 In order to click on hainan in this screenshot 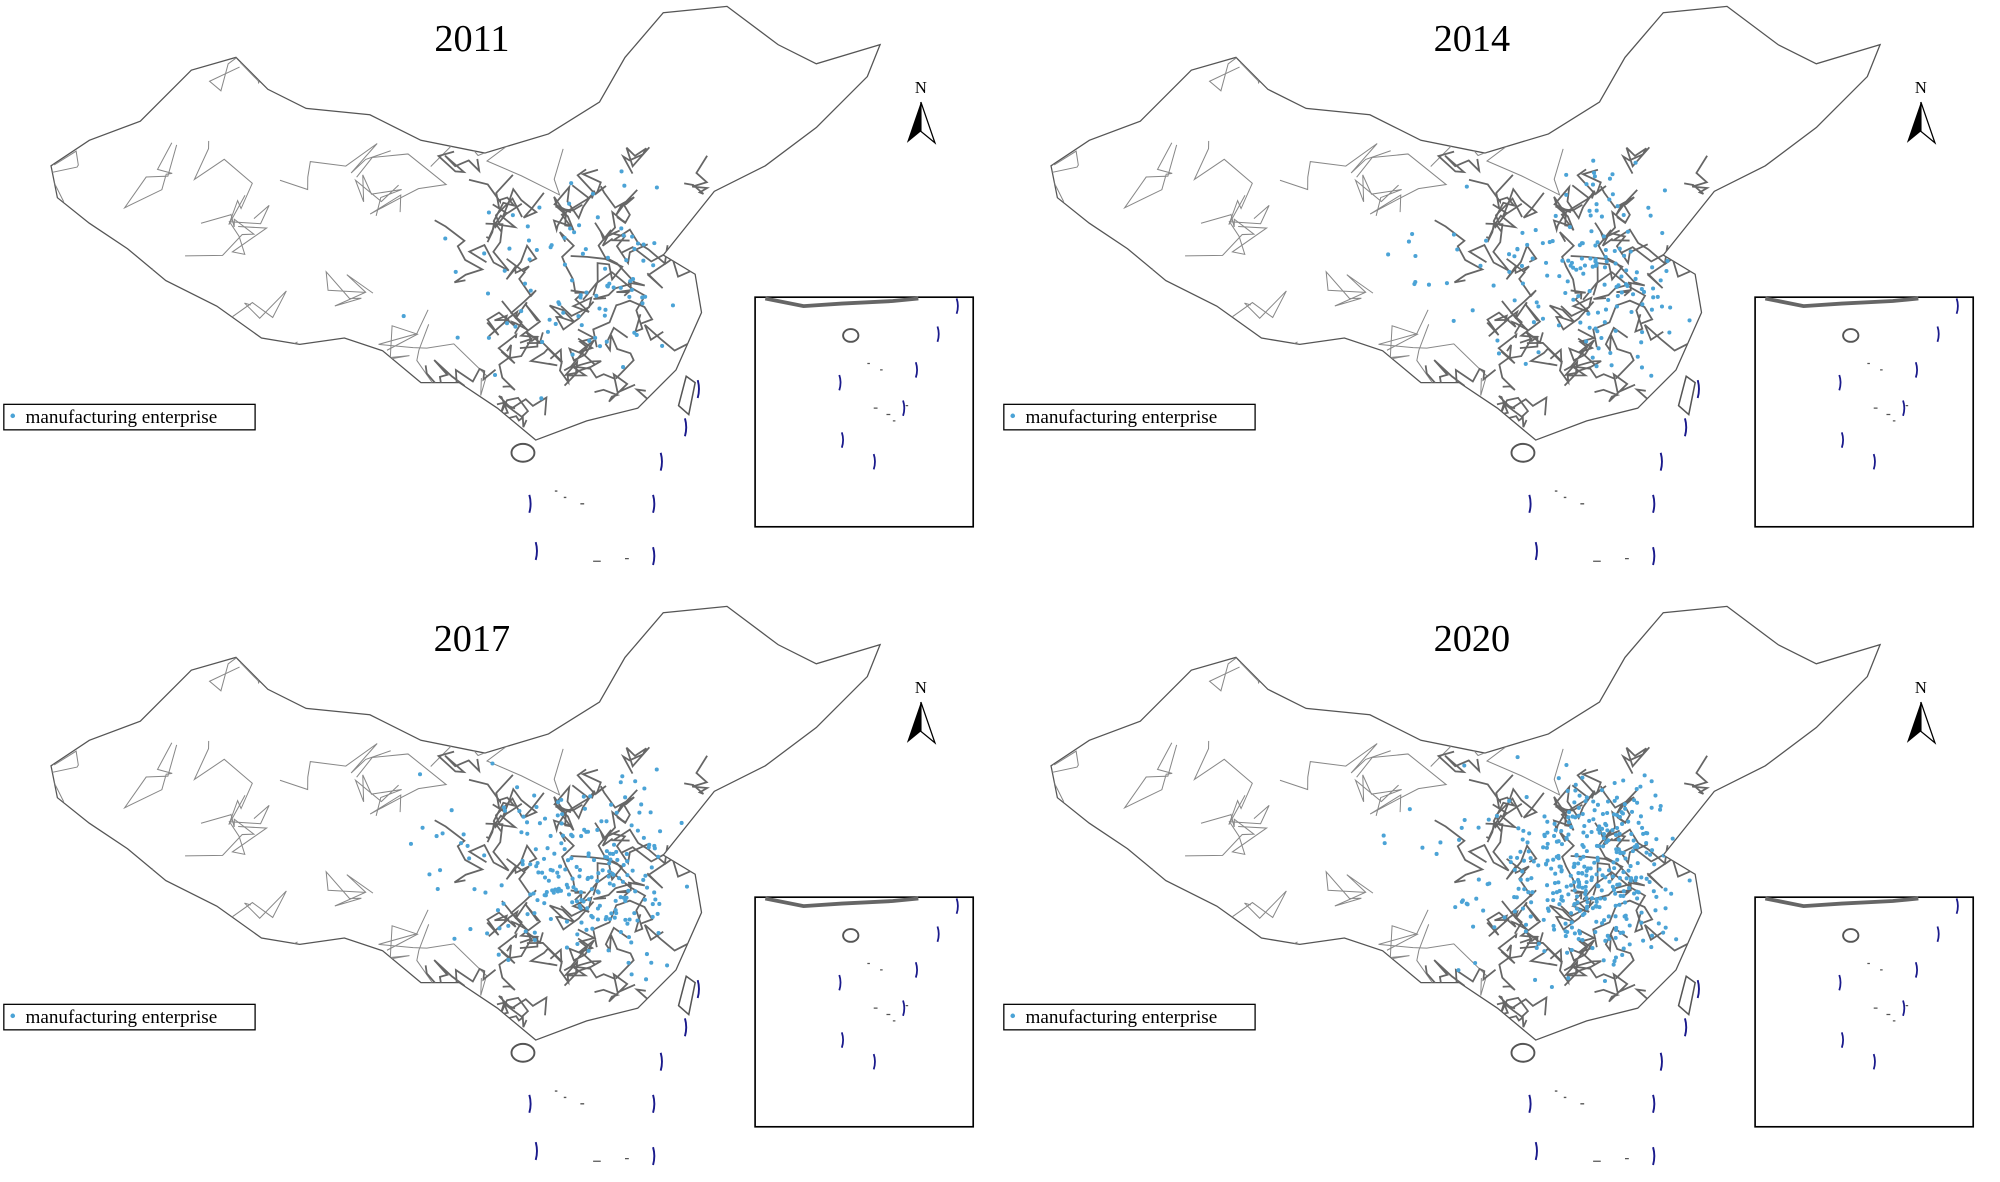, I will do `click(1523, 1052)`.